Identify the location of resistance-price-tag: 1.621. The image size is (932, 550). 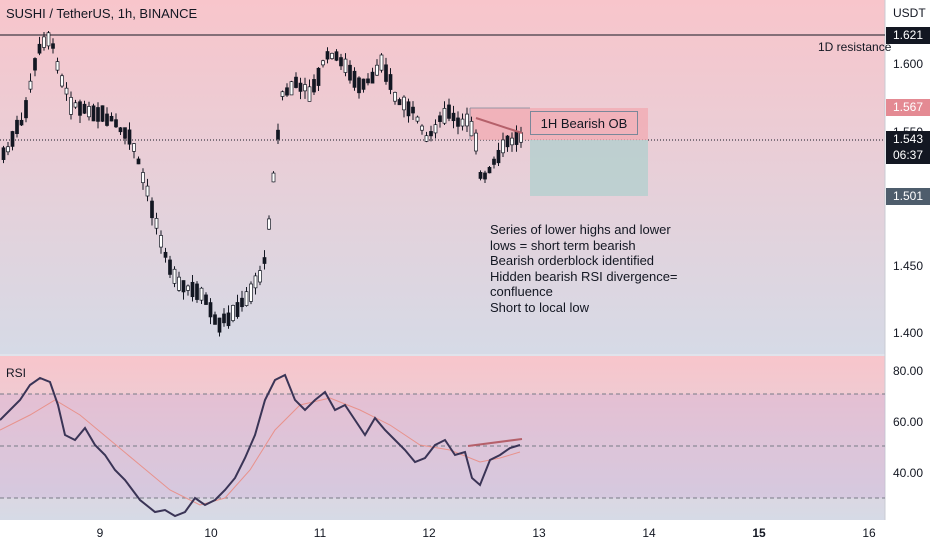
(908, 35).